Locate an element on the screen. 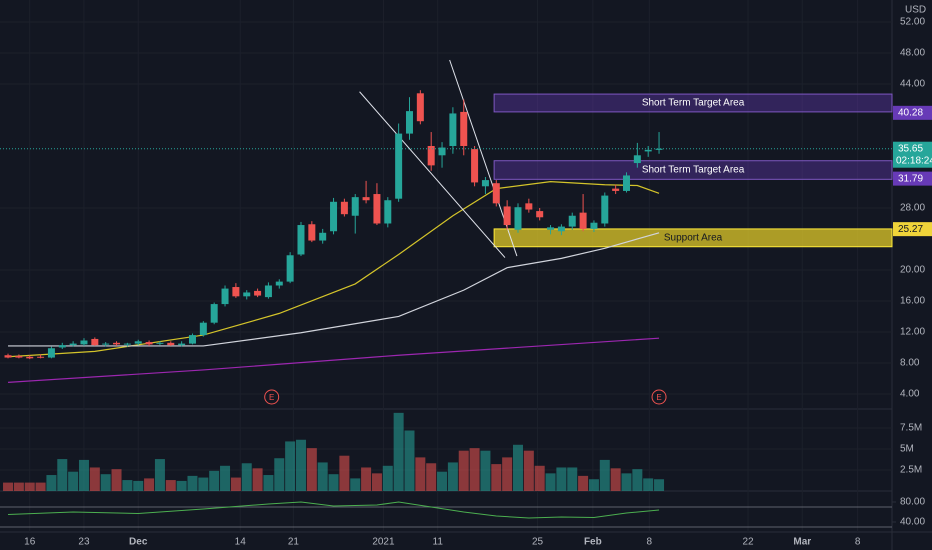 The width and height of the screenshot is (932, 550). x-tick-label: 8 is located at coordinates (649, 542).